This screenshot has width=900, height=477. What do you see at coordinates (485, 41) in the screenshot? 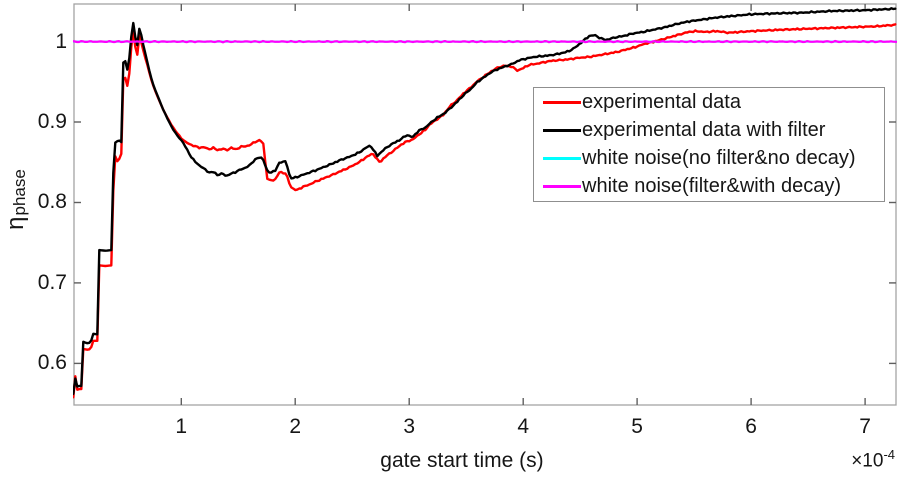
I see `series-white-noise-filter-with-decay-` at bounding box center [485, 41].